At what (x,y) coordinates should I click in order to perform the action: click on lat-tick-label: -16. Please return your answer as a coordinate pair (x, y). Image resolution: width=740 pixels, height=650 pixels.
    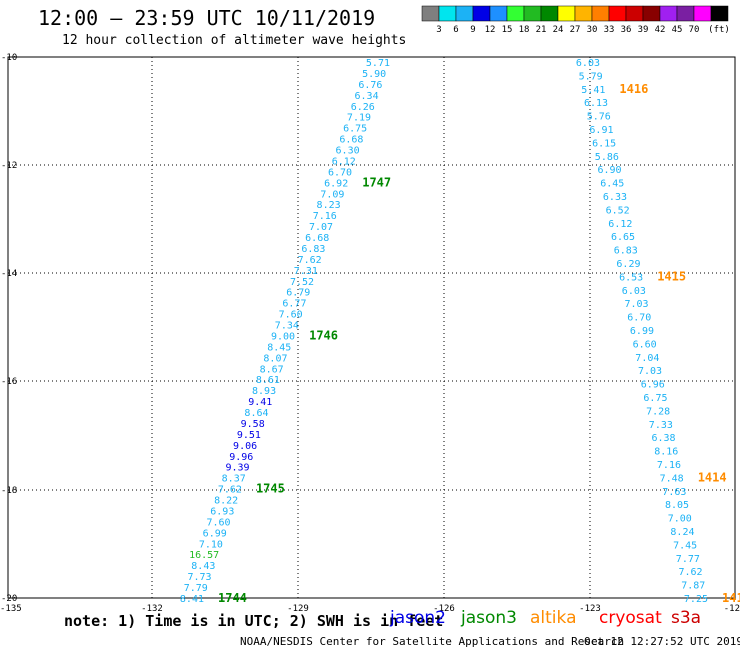
    Looking at the image, I should click on (9, 382).